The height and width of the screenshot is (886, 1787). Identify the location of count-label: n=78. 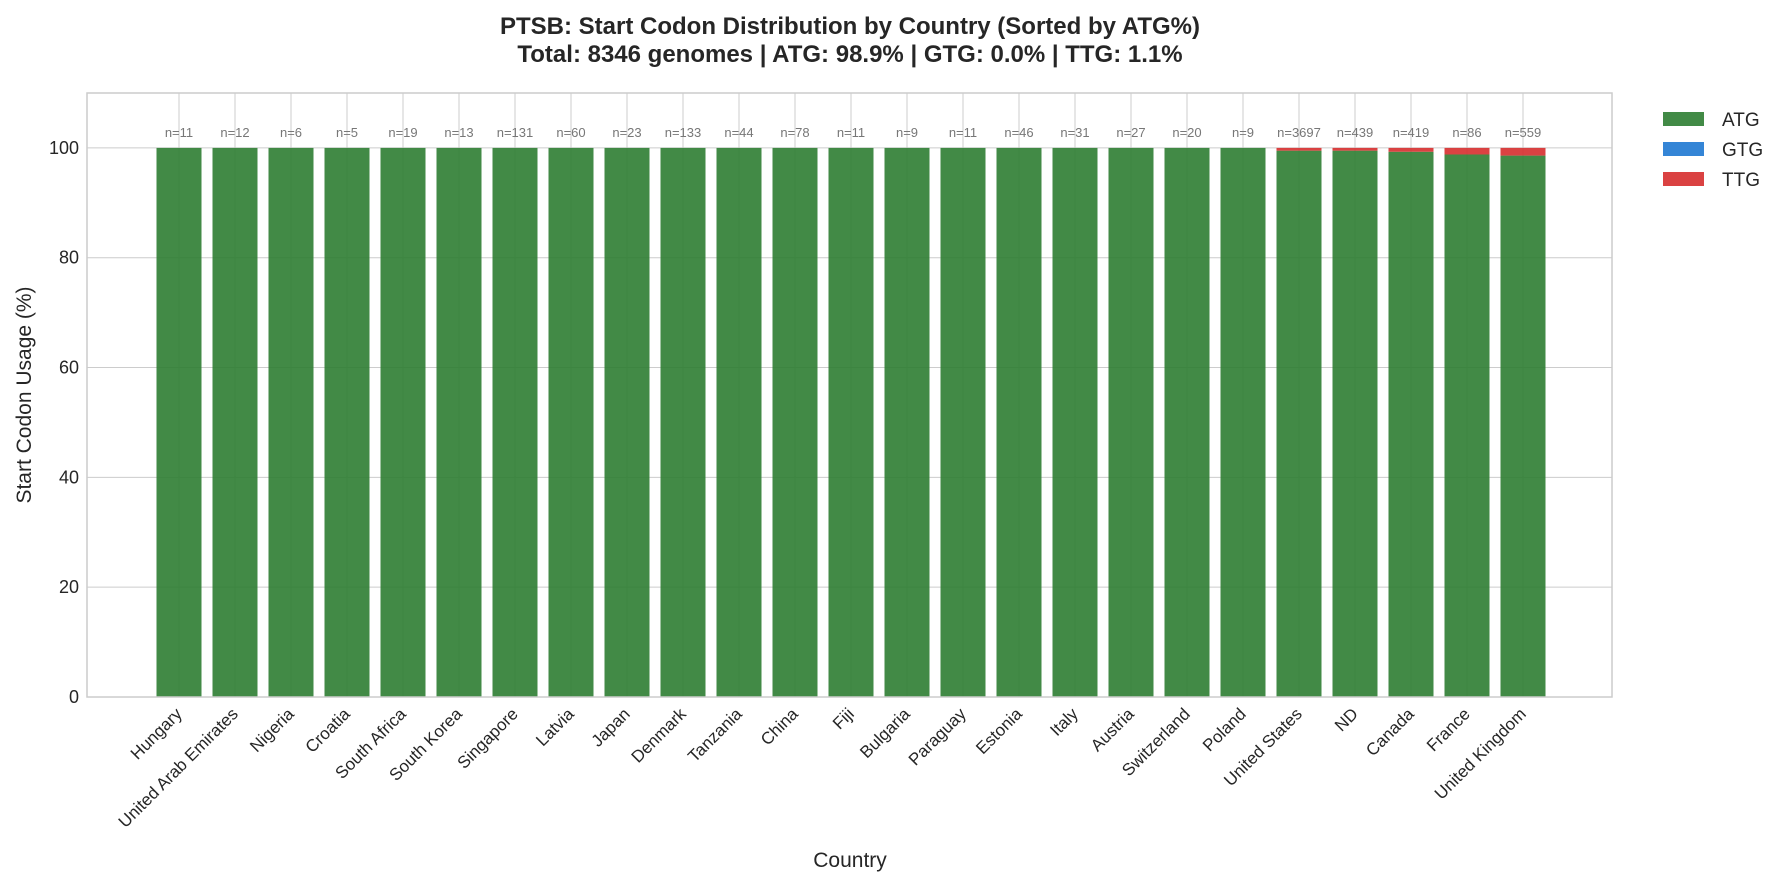
(794, 132).